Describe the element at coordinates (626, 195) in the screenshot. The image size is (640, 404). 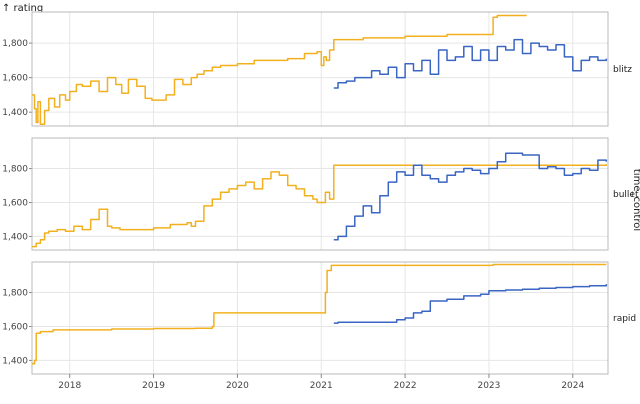
I see `facet-label-bullet: bullet` at that location.